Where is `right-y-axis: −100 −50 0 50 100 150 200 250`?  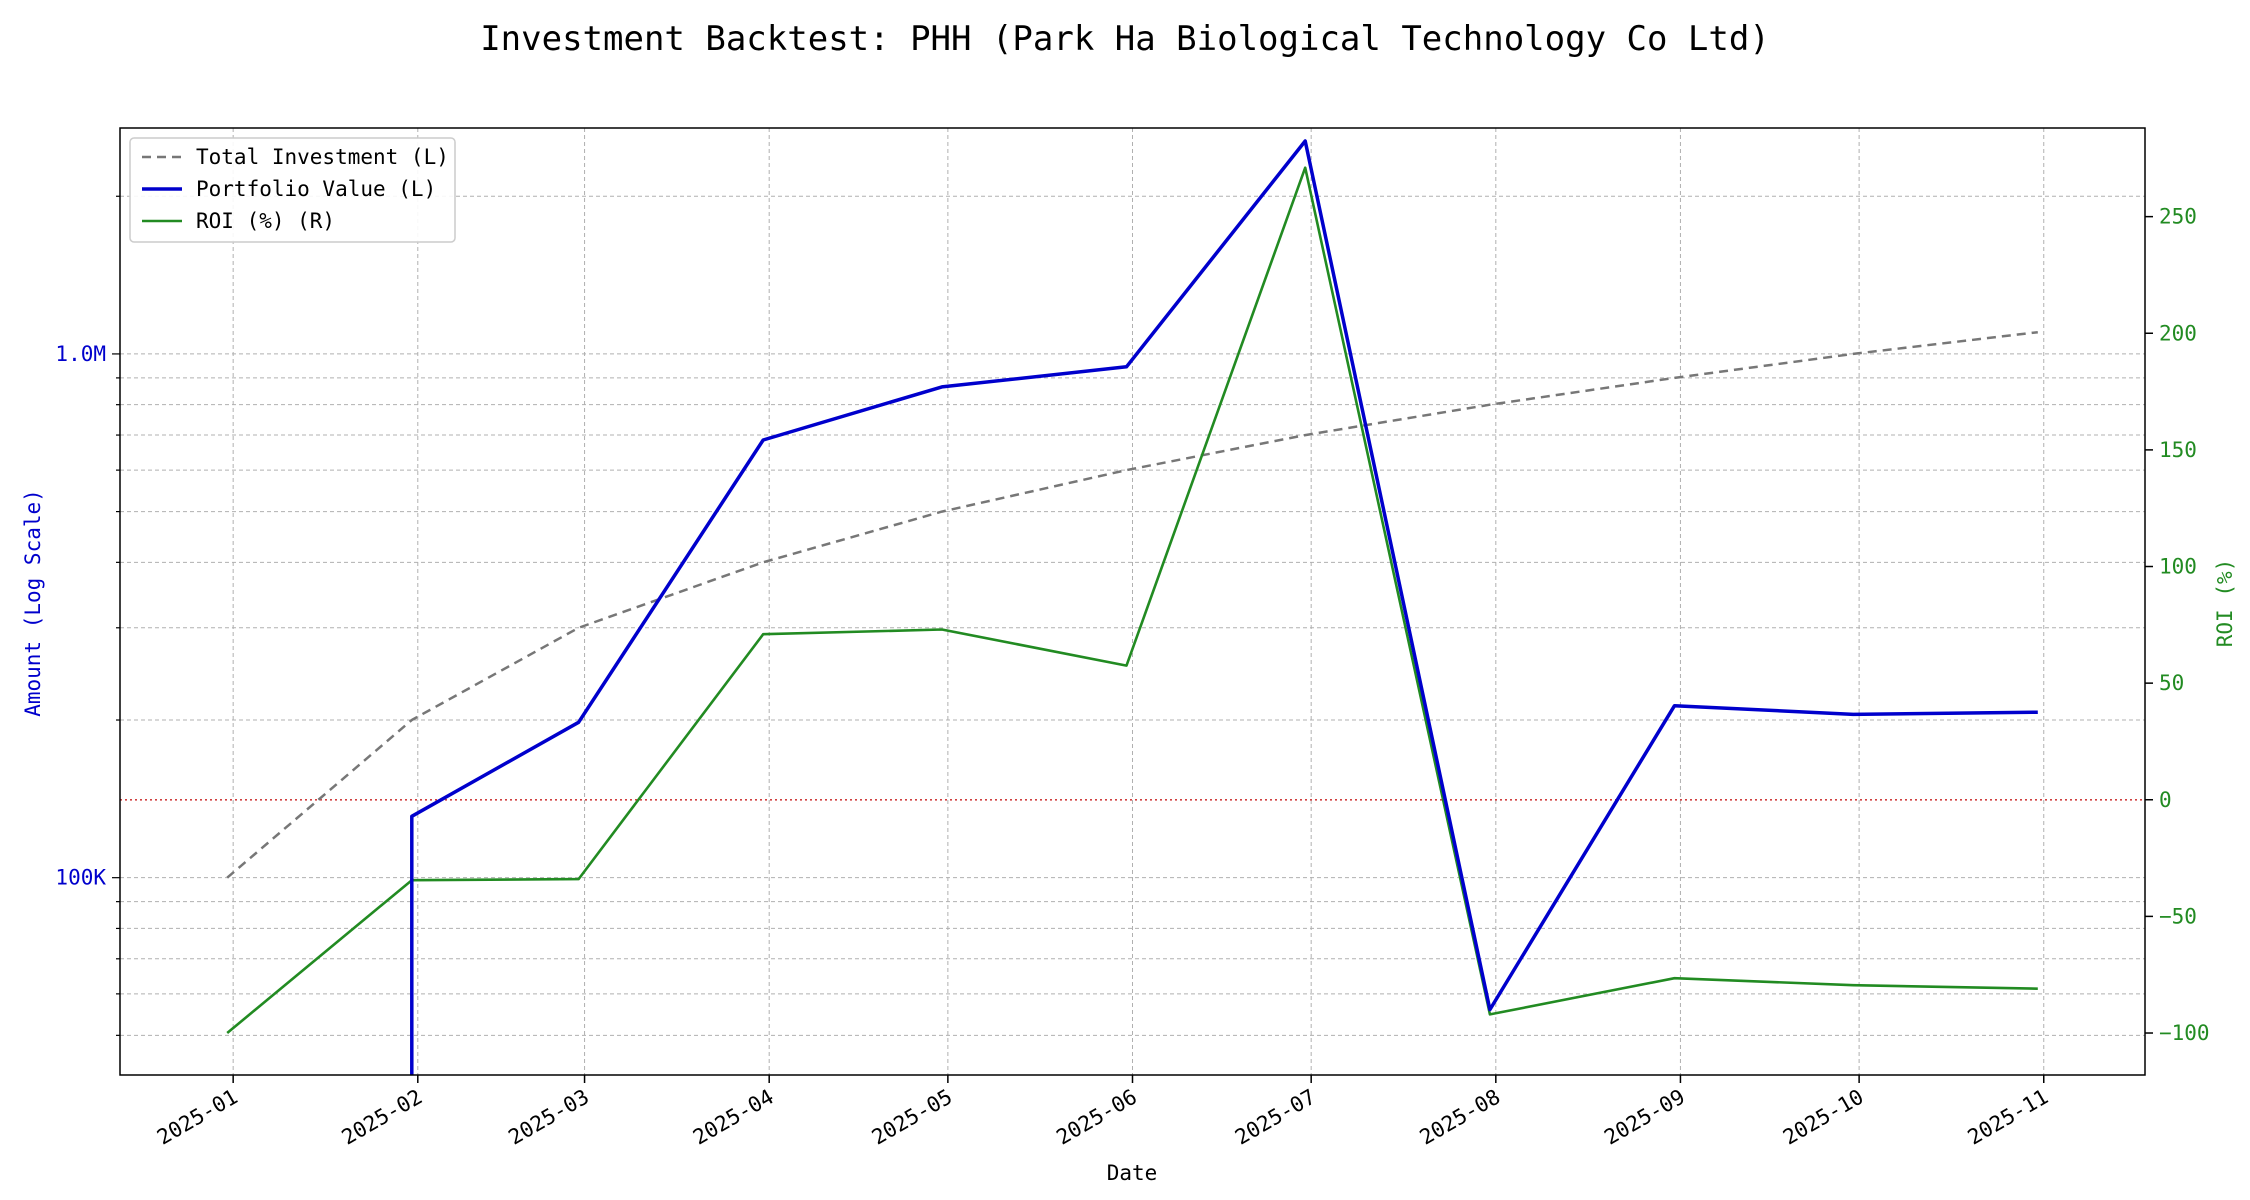
right-y-axis: −100 −50 0 50 100 150 200 250 is located at coordinates (2177, 625).